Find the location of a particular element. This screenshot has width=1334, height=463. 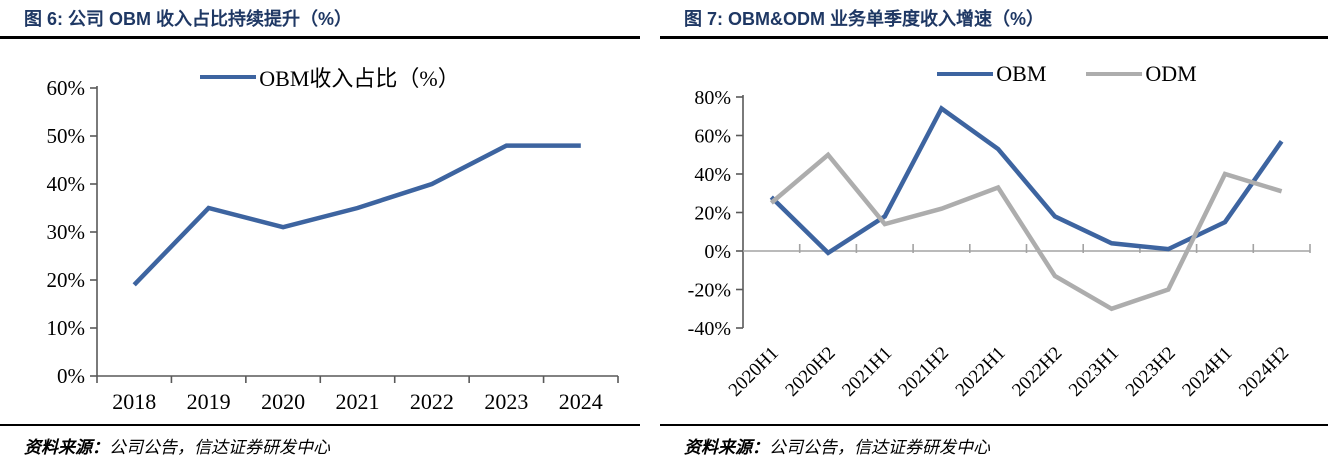

figure-7-titlebar: 图 7: OBM&ODM 业务单季度收入增速（%） is located at coordinates (994, 19).